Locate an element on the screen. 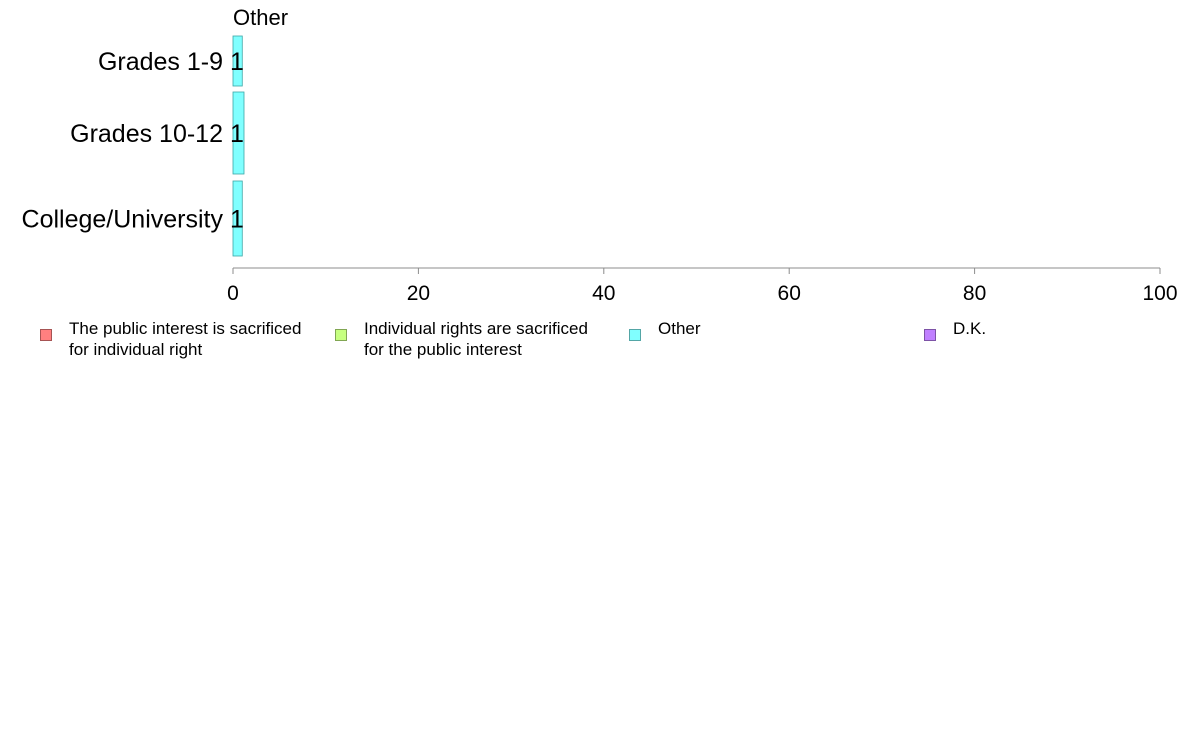  legend-label: D.K. is located at coordinates (970, 328).